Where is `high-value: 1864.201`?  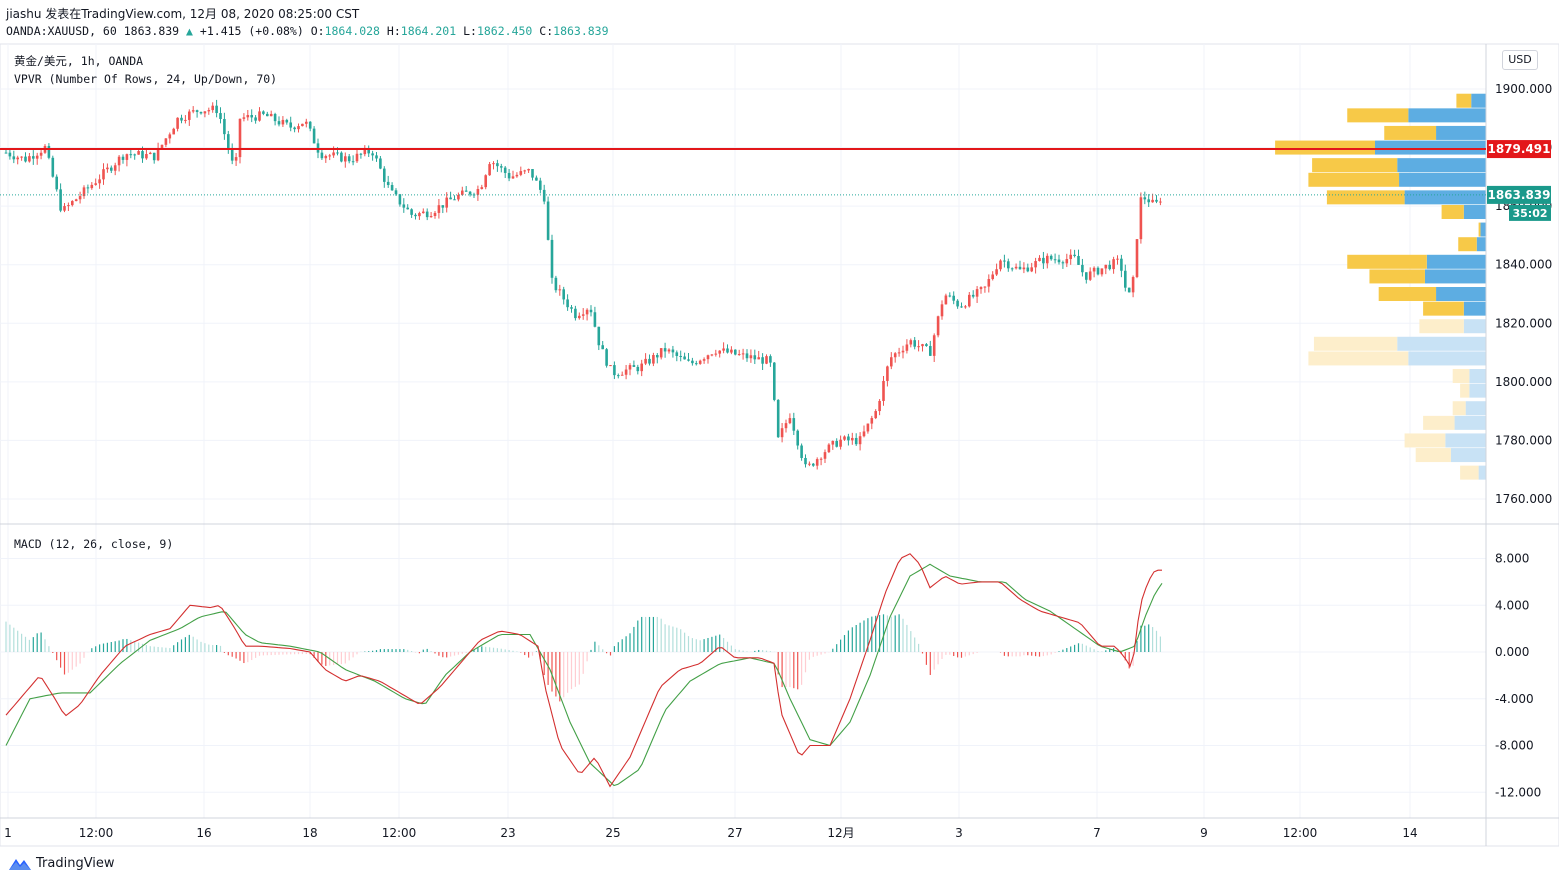 high-value: 1864.201 is located at coordinates (428, 31).